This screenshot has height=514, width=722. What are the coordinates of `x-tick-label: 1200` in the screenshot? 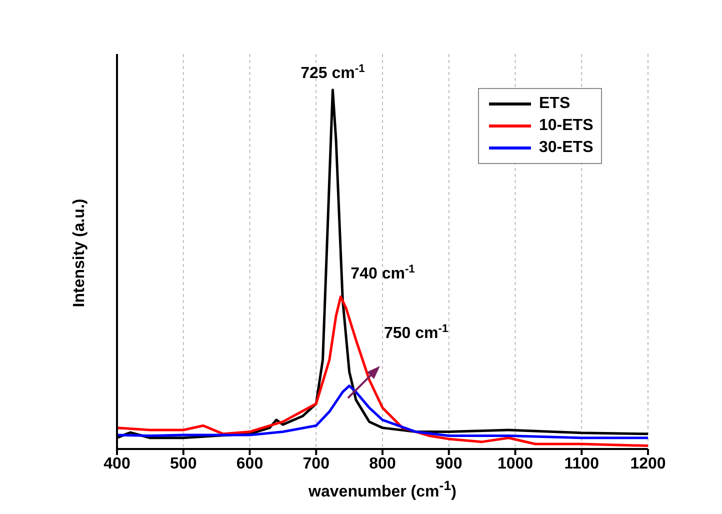 It's located at (648, 463).